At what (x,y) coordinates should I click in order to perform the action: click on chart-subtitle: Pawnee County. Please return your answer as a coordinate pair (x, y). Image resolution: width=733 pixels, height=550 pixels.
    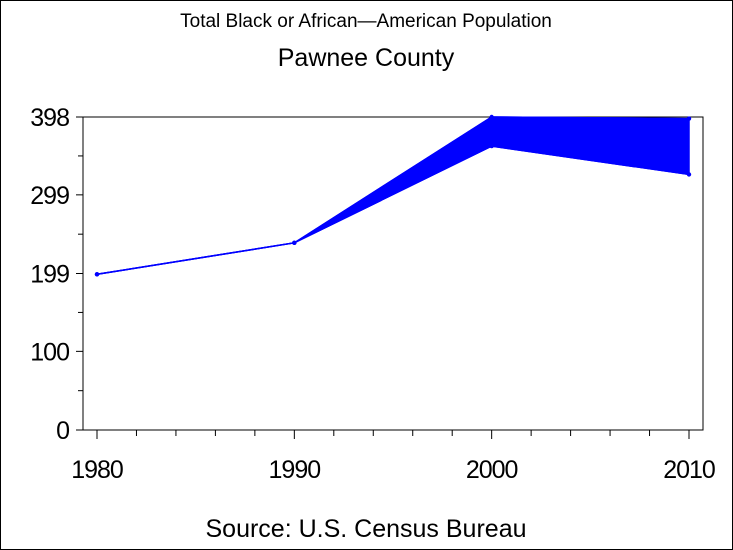
    Looking at the image, I should click on (366, 58).